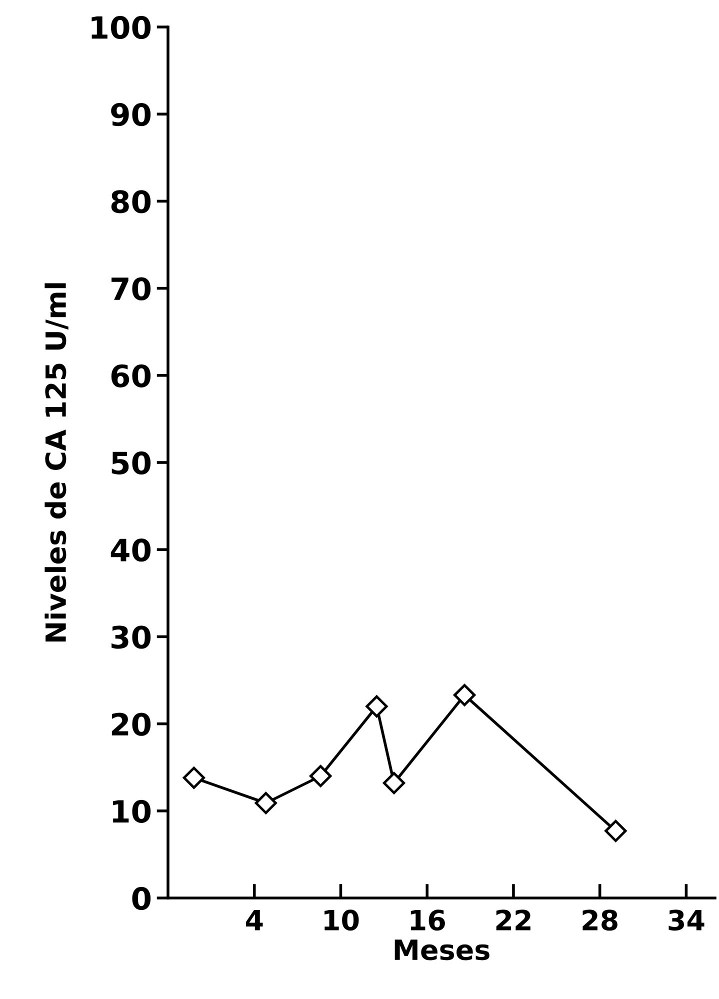 The height and width of the screenshot is (999, 719). What do you see at coordinates (130, 550) in the screenshot?
I see `y-tick-label: 40` at bounding box center [130, 550].